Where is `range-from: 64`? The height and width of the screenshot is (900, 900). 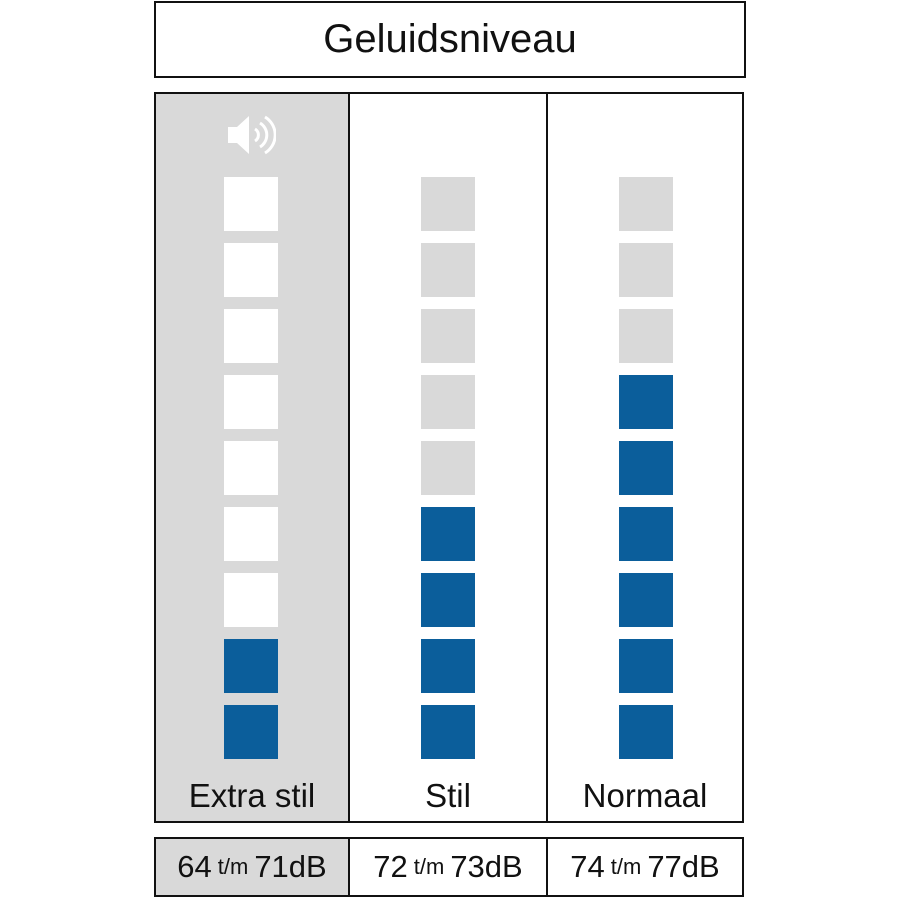 range-from: 64 is located at coordinates (194, 866).